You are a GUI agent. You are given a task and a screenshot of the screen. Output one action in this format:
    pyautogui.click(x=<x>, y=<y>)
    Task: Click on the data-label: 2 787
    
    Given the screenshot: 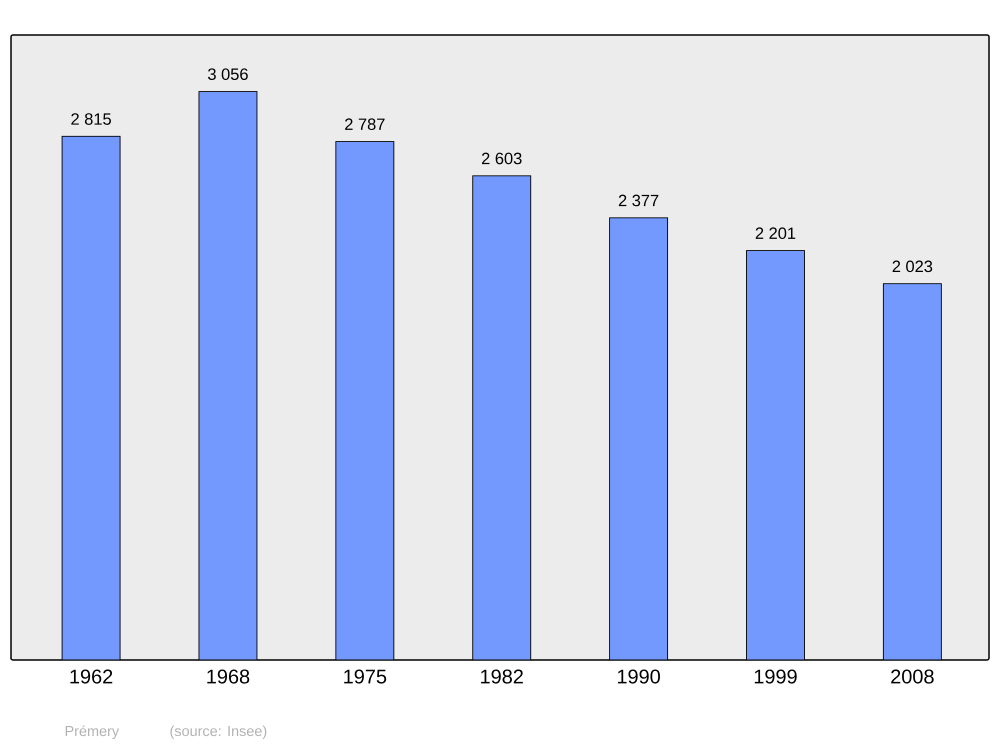 What is the action you would take?
    pyautogui.click(x=365, y=124)
    